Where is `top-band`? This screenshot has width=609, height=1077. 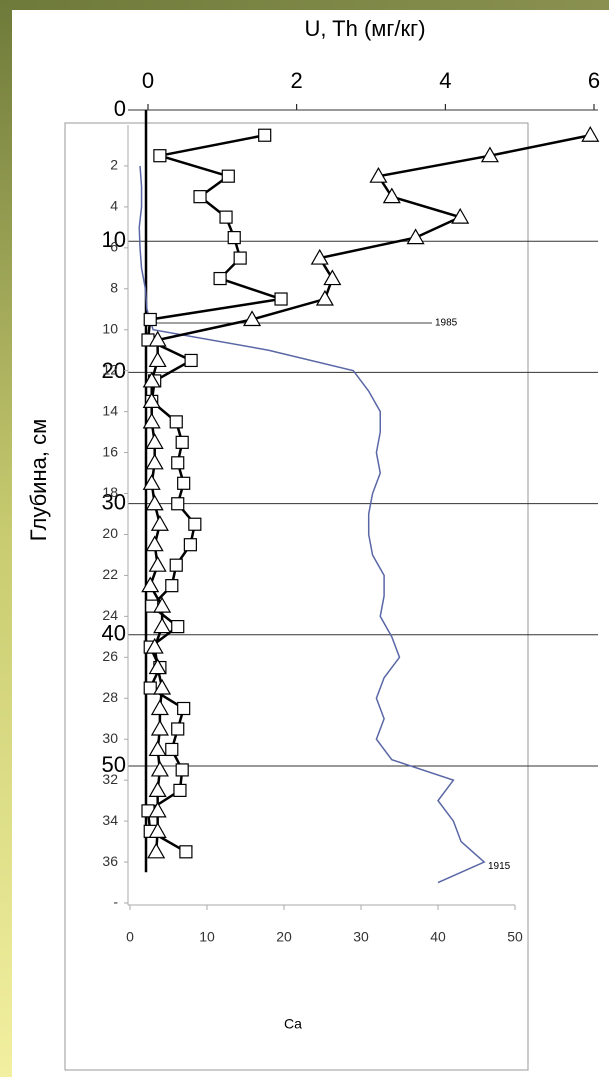 top-band is located at coordinates (304, 5).